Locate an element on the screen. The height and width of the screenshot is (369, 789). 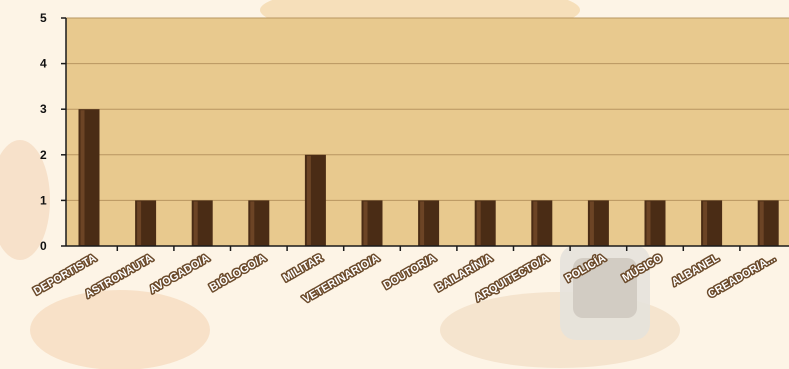
y-tick-label: 4 is located at coordinates (43, 64).